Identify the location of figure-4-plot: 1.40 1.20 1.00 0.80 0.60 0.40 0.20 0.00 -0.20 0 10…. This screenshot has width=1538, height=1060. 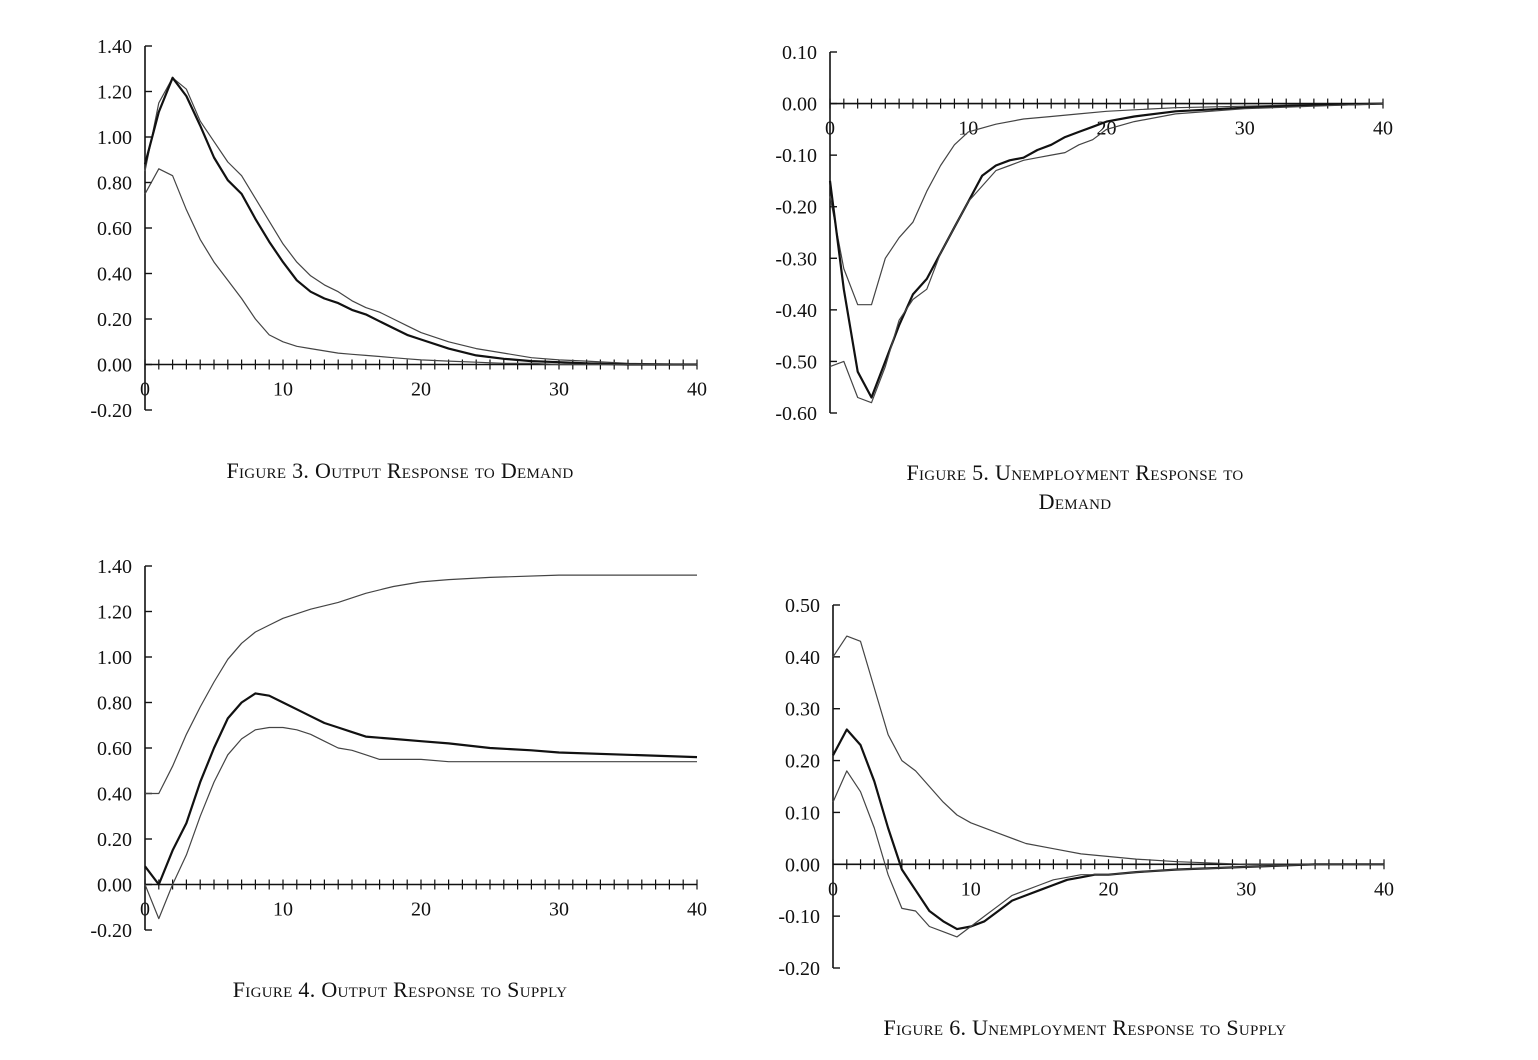
(398, 749).